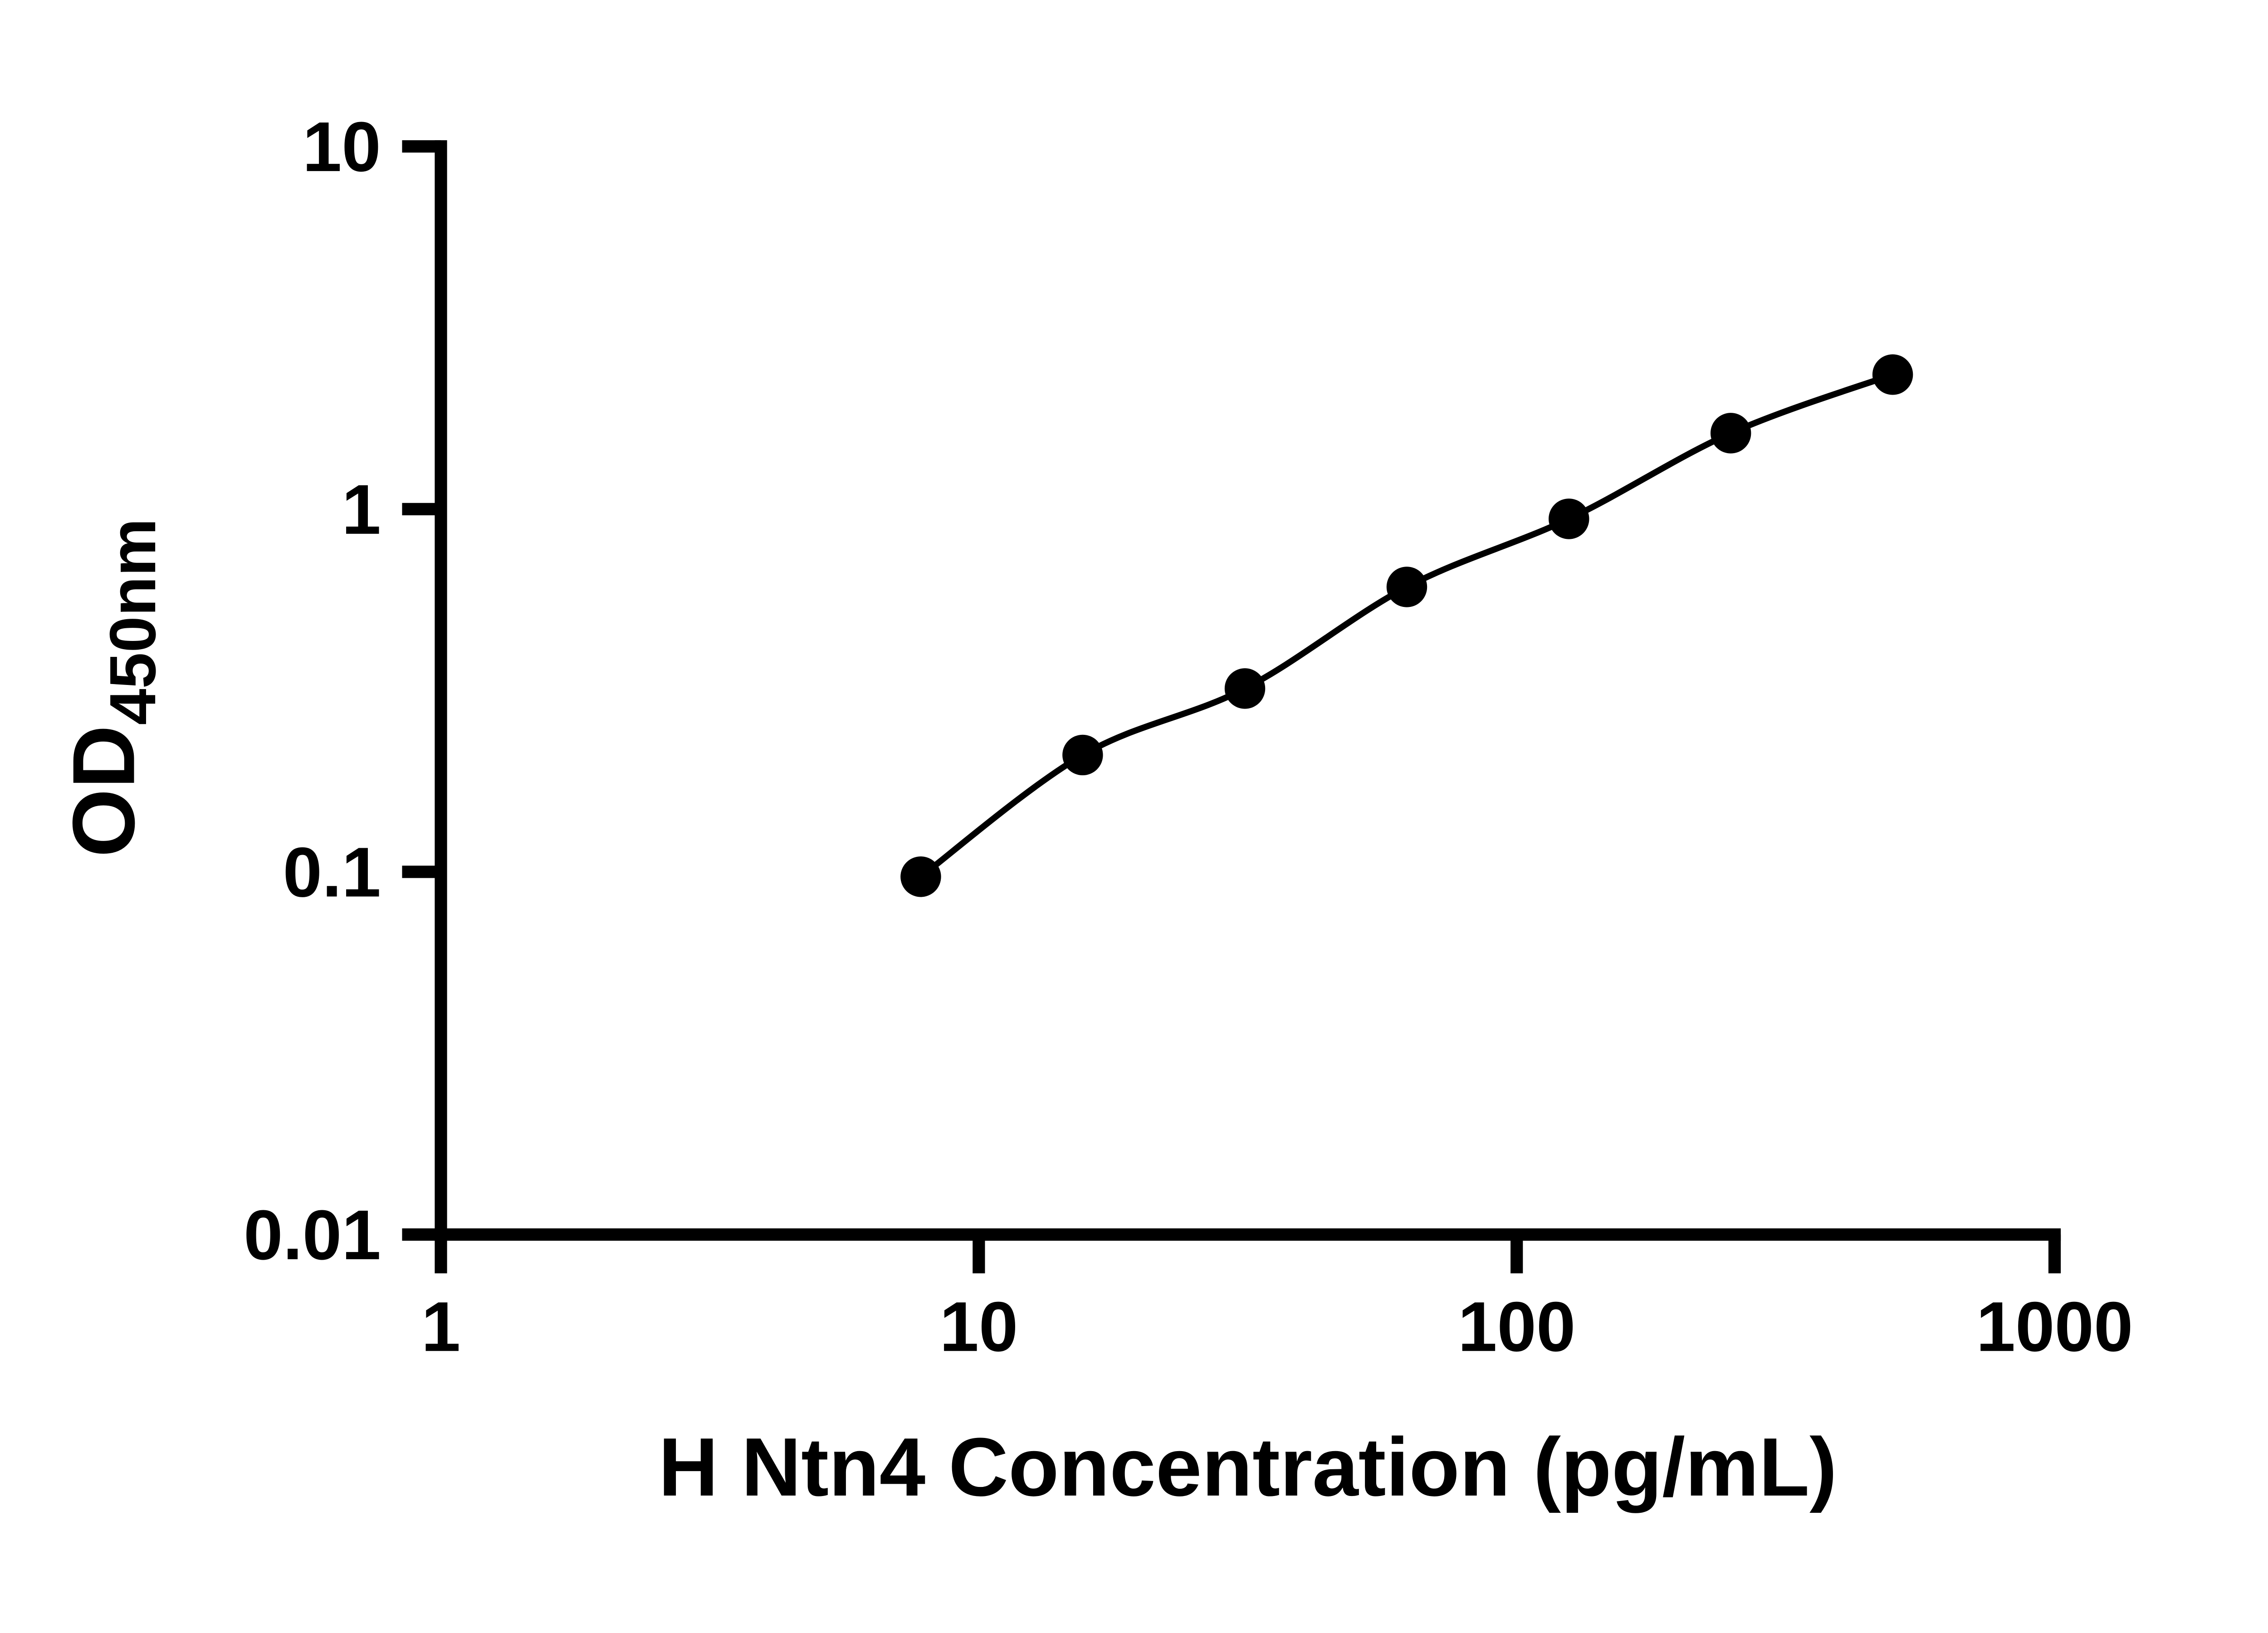 The height and width of the screenshot is (1633, 2268). Describe the element at coordinates (342, 146) in the screenshot. I see `y-tick-label: 10` at that location.